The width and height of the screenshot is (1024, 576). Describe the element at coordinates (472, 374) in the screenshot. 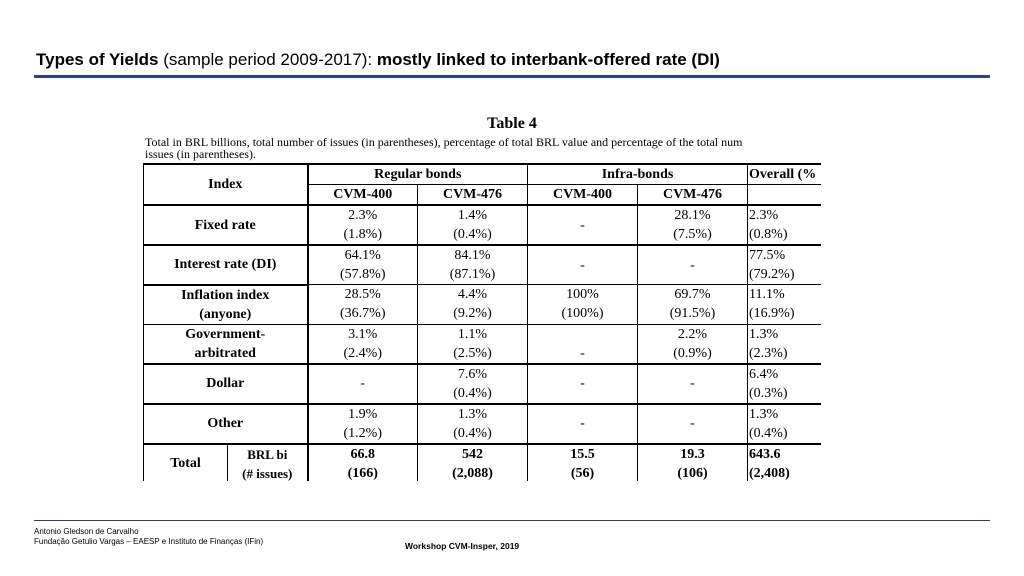

I see `cell-value: 7.6%` at that location.